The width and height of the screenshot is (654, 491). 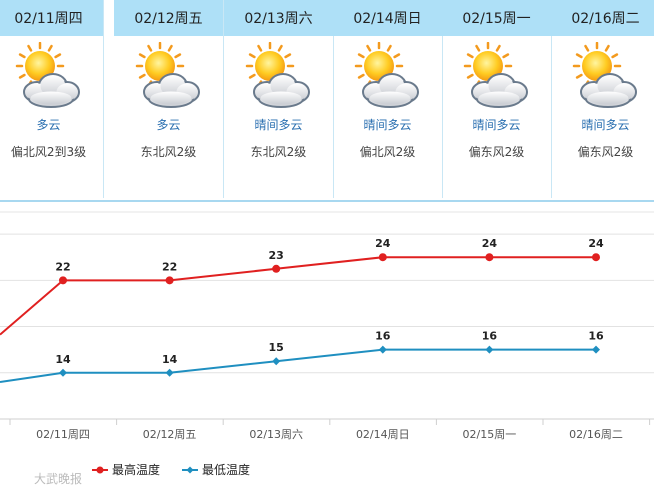 What do you see at coordinates (276, 434) in the screenshot?
I see `x-tick-label: 02/13周六` at bounding box center [276, 434].